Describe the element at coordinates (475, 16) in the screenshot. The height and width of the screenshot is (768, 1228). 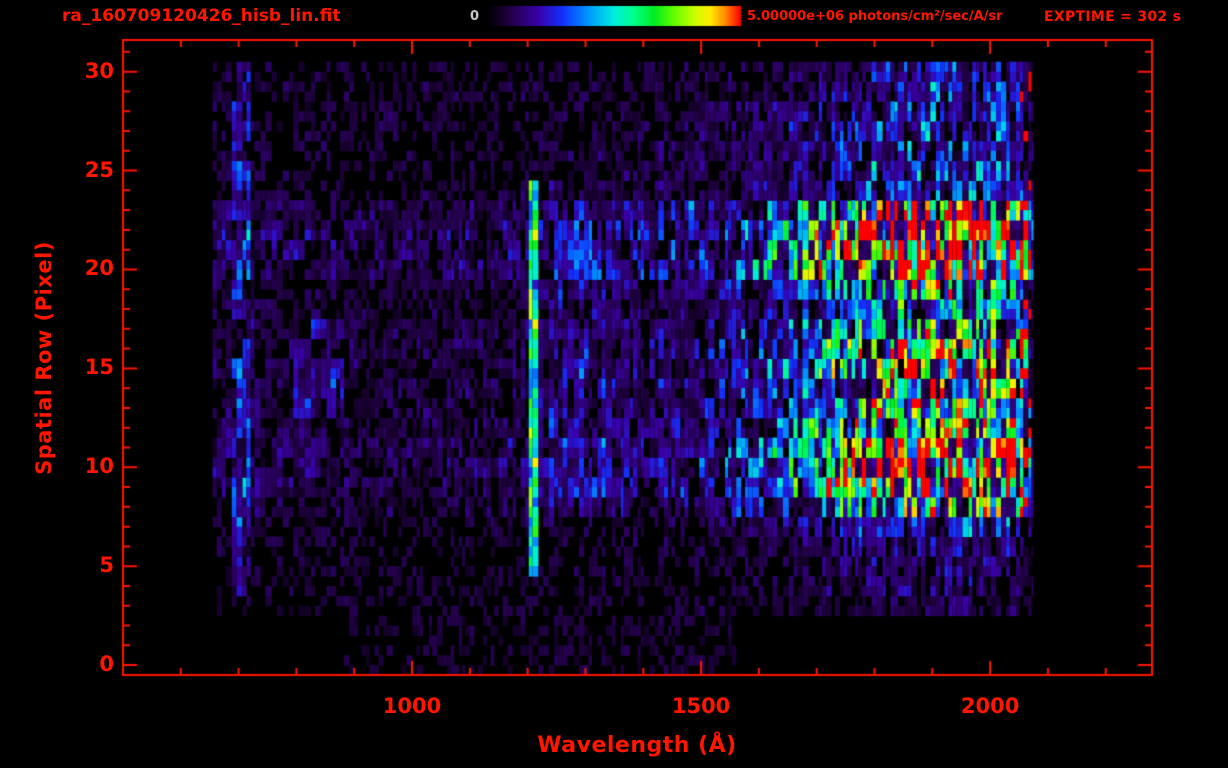
I see `colorbar-min-label: 0` at that location.